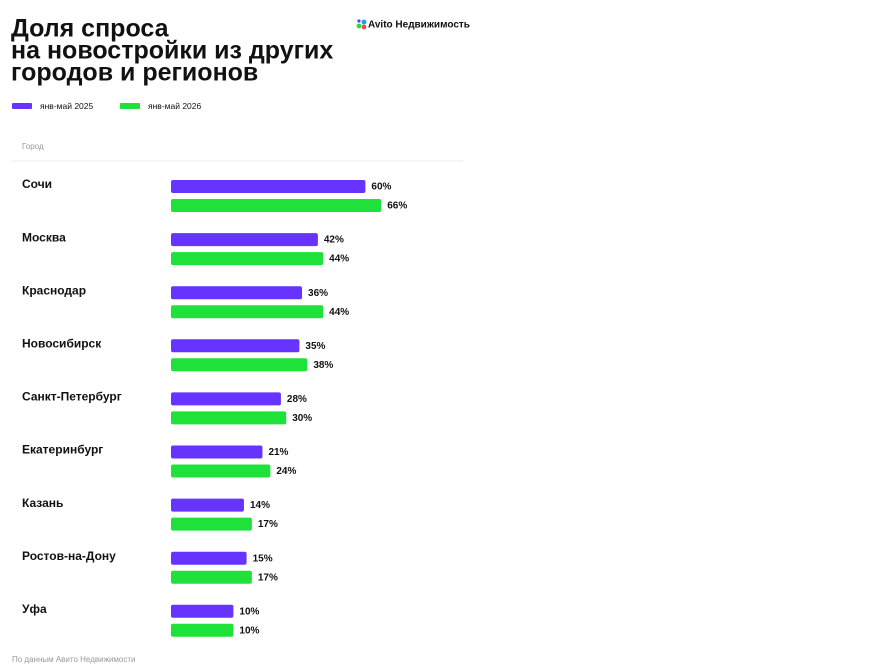  Describe the element at coordinates (69, 556) in the screenshot. I see `category-label: Ростов-на-Дону` at that location.